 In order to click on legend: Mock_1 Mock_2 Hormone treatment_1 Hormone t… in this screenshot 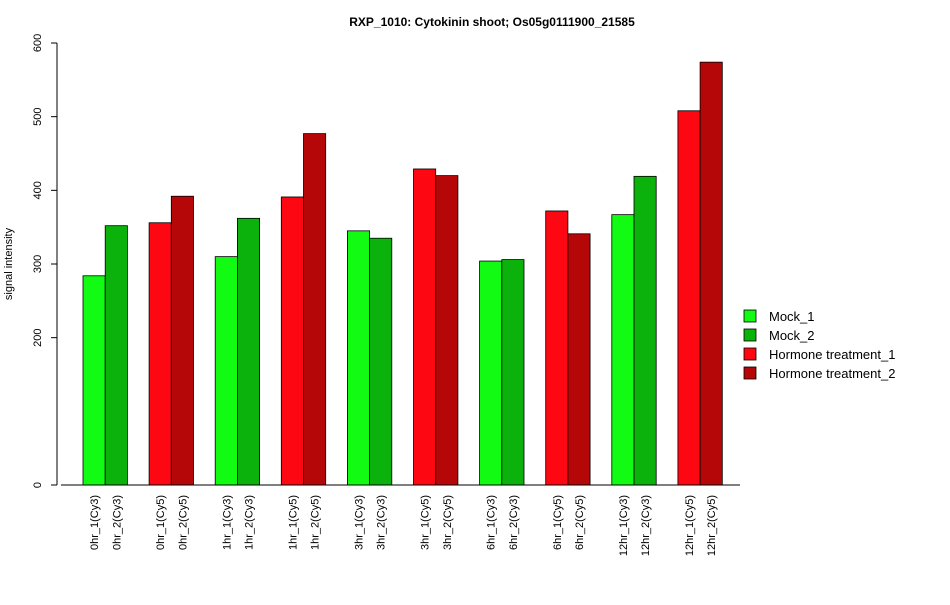, I will do `click(819, 345)`.